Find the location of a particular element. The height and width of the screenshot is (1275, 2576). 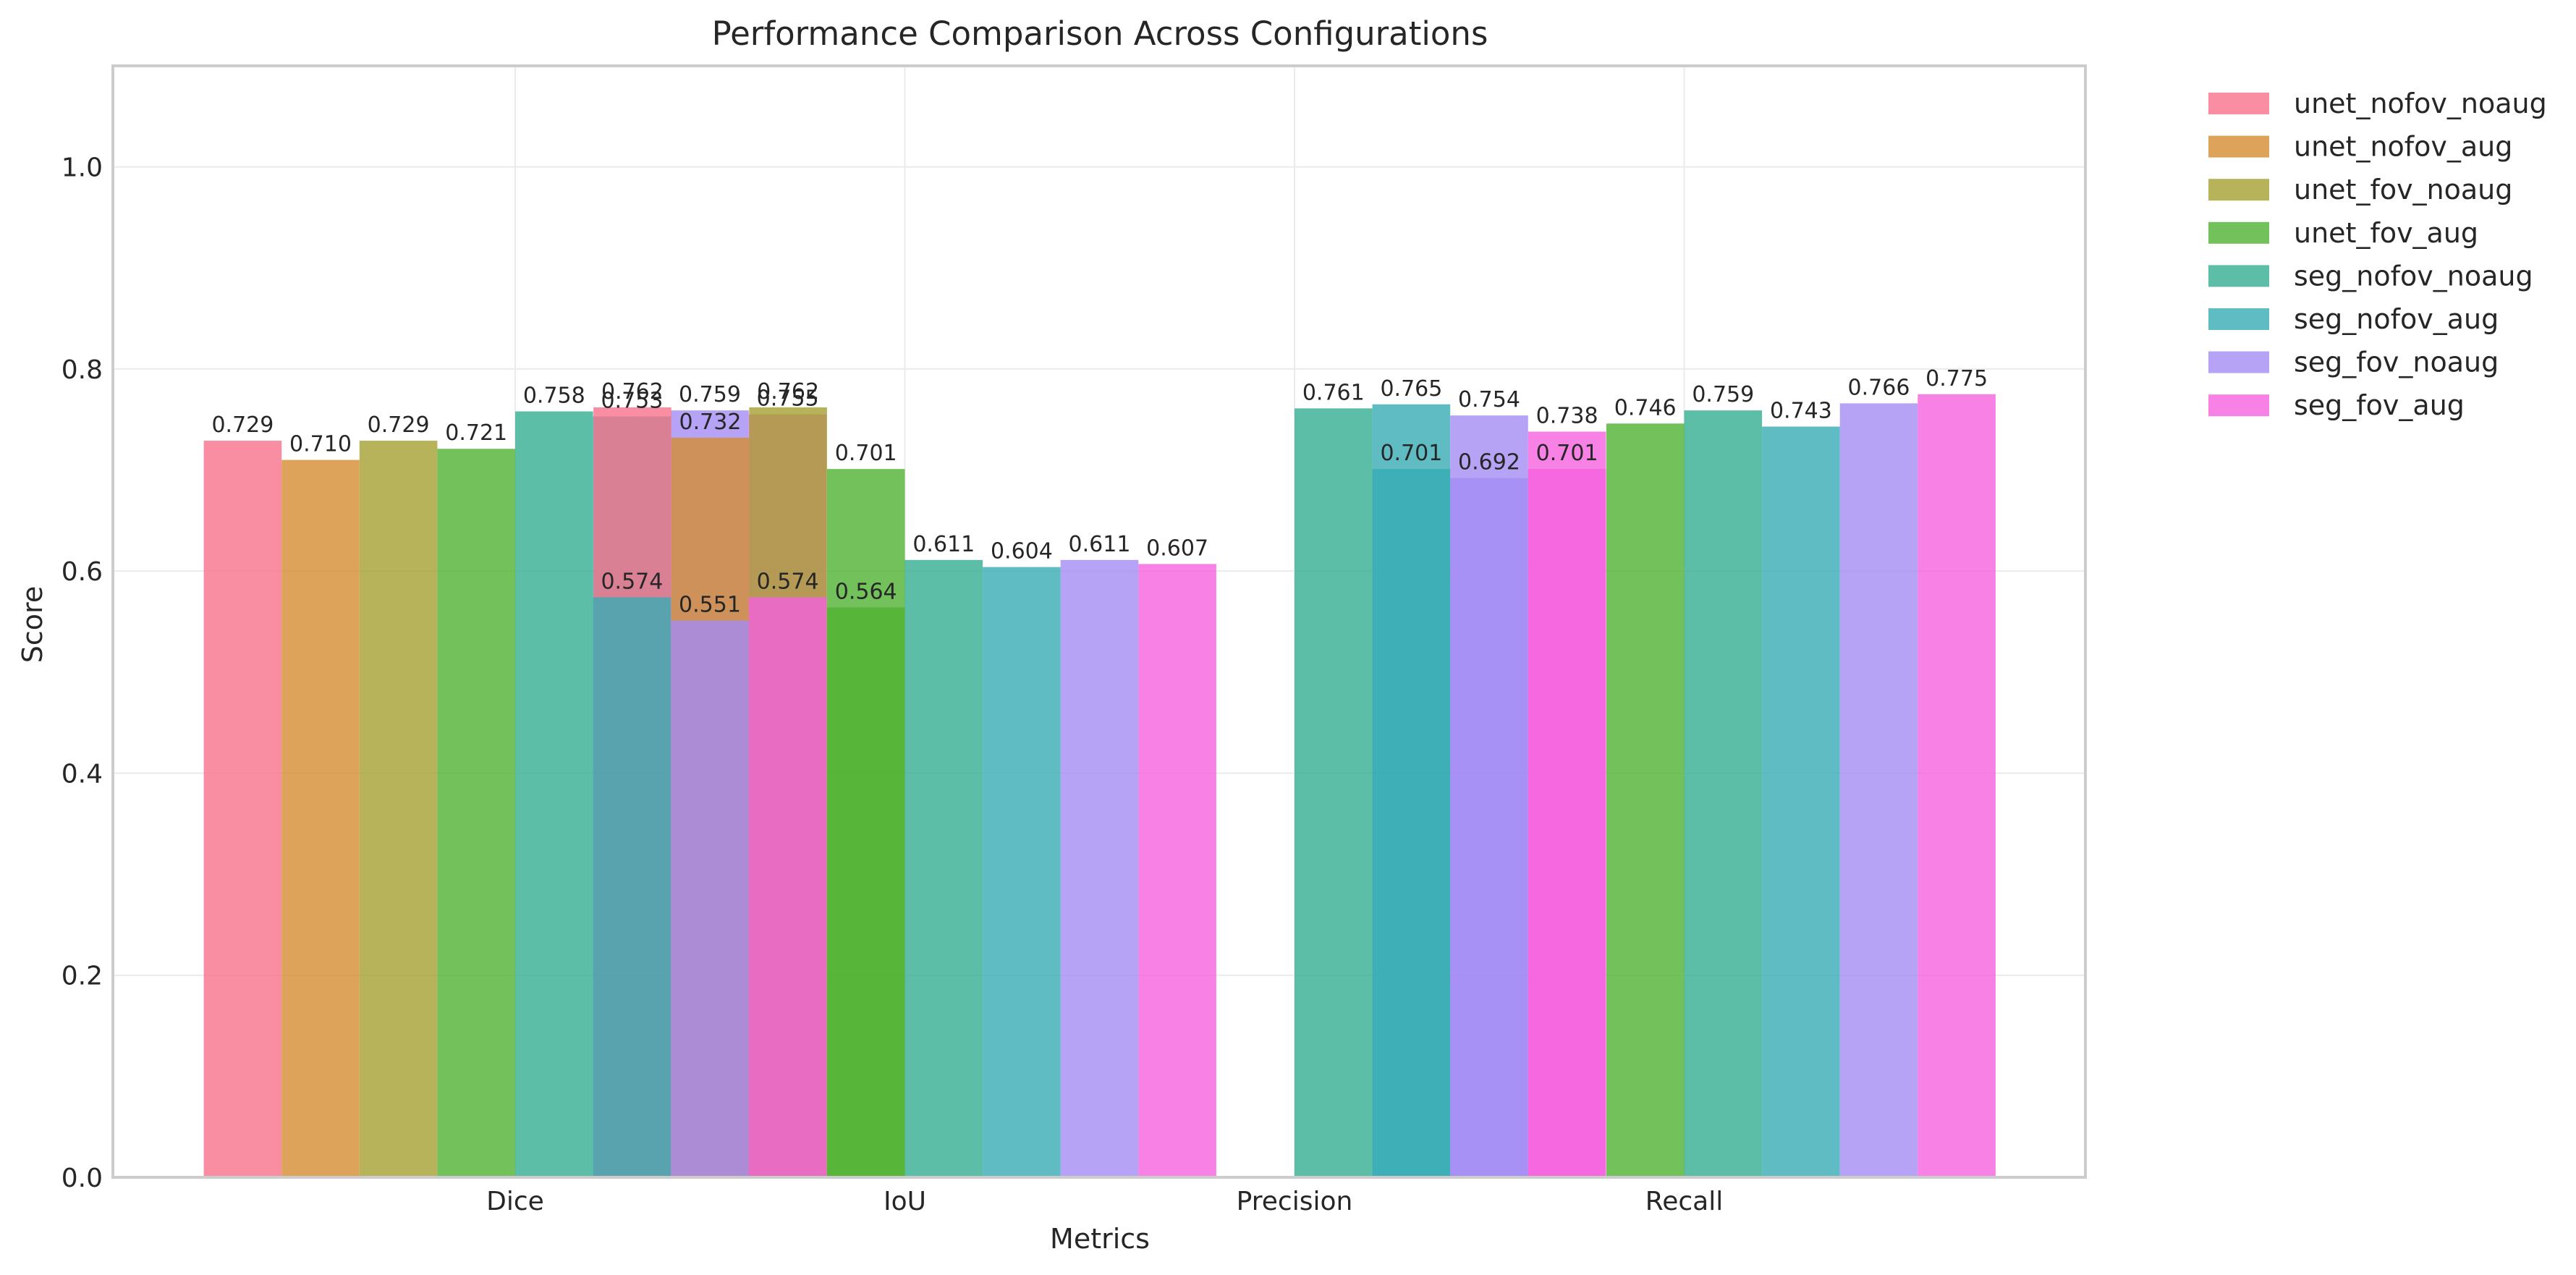

data-label: 0.746 is located at coordinates (1645, 408).